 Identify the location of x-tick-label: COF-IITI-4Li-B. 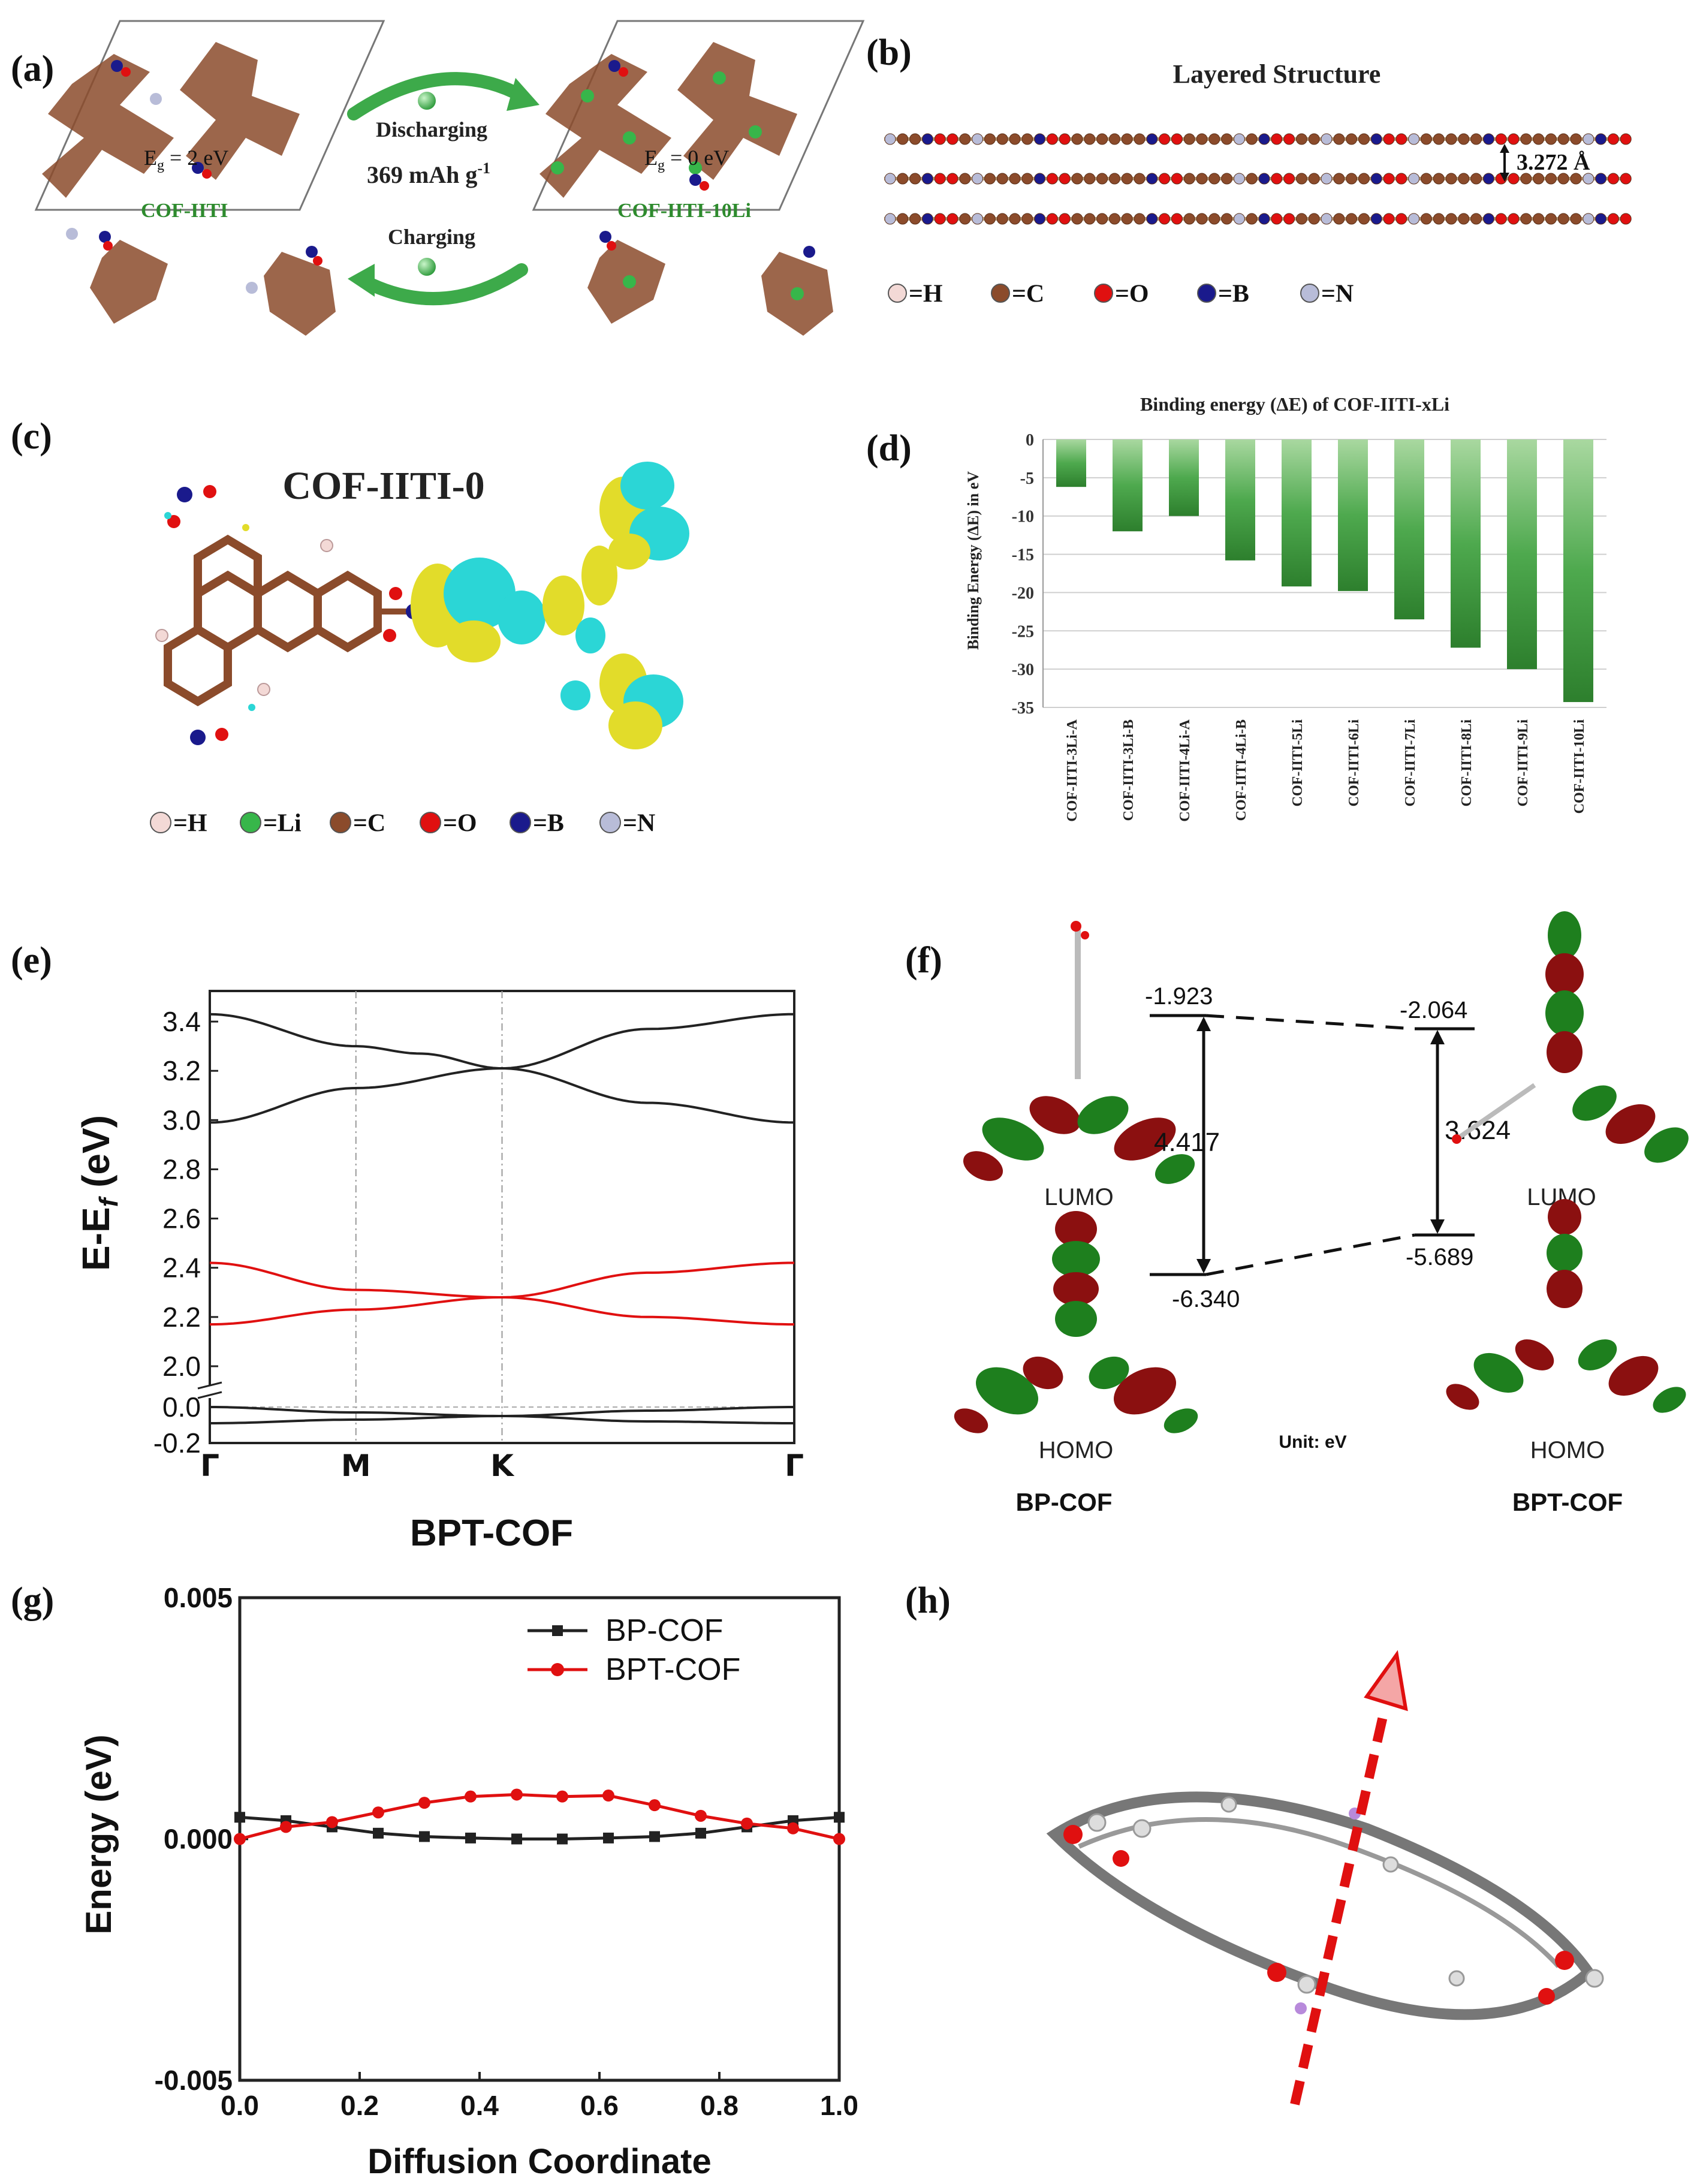
(1241, 770).